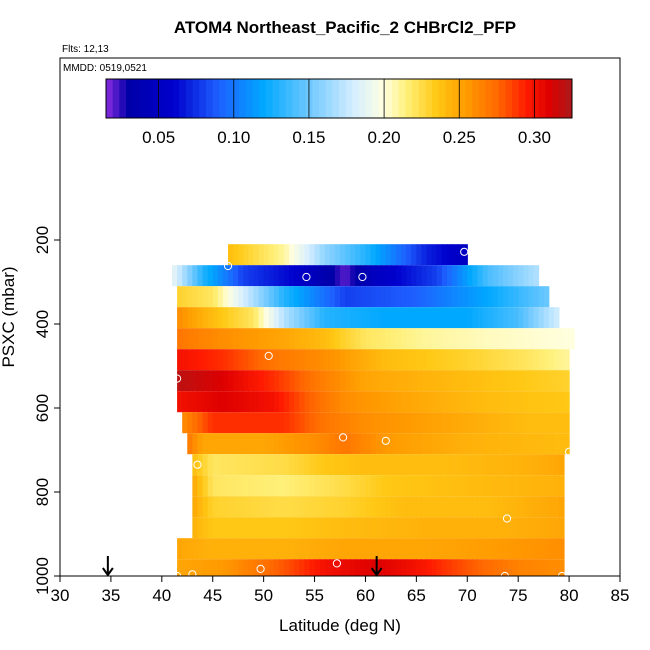  What do you see at coordinates (345, 27) in the screenshot?
I see `chart-title: ATOM4 Northeast_Pacific_2 CHBrCl2_PFP` at bounding box center [345, 27].